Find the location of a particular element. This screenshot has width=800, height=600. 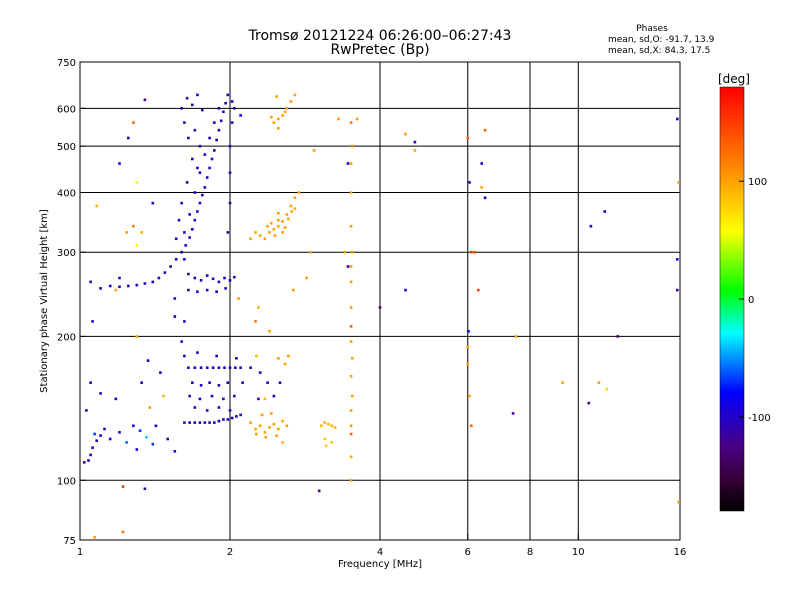

y-tick-label: 75 is located at coordinates (69, 541).